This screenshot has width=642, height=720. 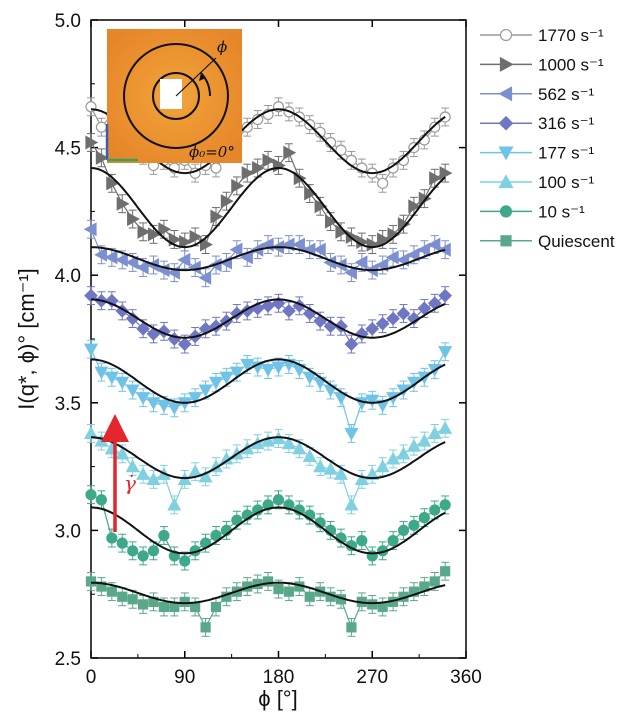 What do you see at coordinates (222, 47) in the screenshot?
I see `inset-phi-label: ϕ` at bounding box center [222, 47].